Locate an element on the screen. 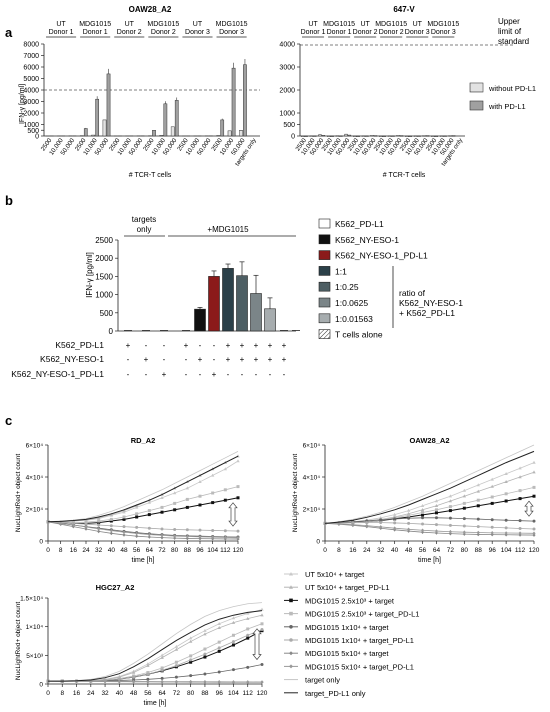 The height and width of the screenshot is (712, 550). y-tick-label: 5×10³ is located at coordinates (35, 656).